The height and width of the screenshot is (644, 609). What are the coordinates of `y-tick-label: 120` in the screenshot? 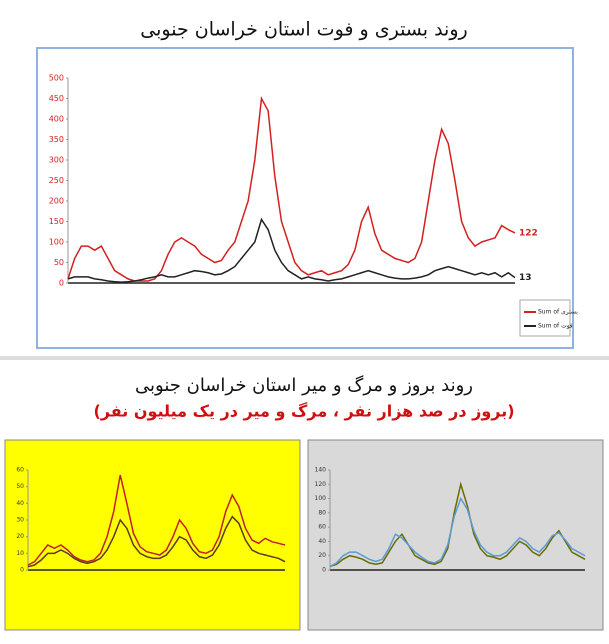 It's located at (321, 484).